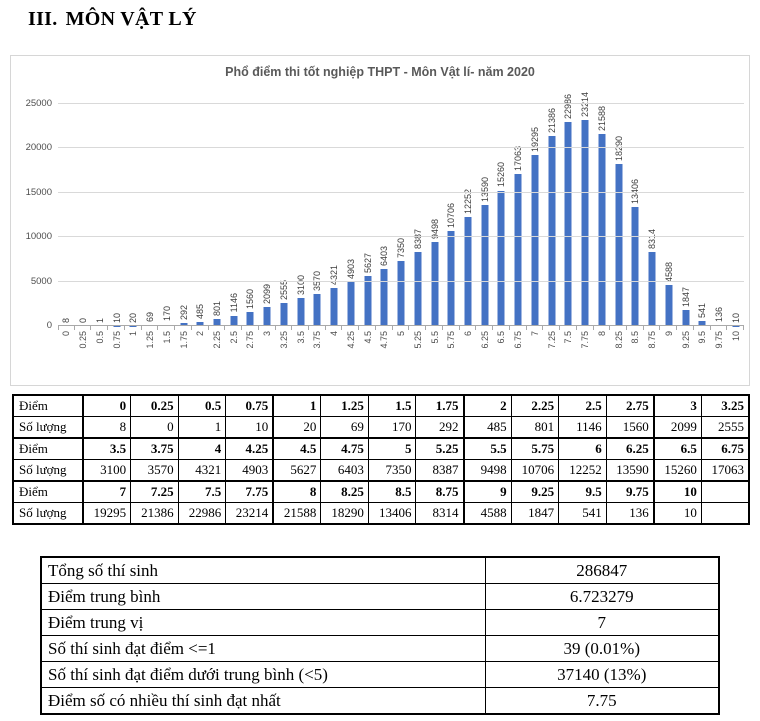  What do you see at coordinates (668, 334) in the screenshot?
I see `x-axis-category-label: 9` at bounding box center [668, 334].